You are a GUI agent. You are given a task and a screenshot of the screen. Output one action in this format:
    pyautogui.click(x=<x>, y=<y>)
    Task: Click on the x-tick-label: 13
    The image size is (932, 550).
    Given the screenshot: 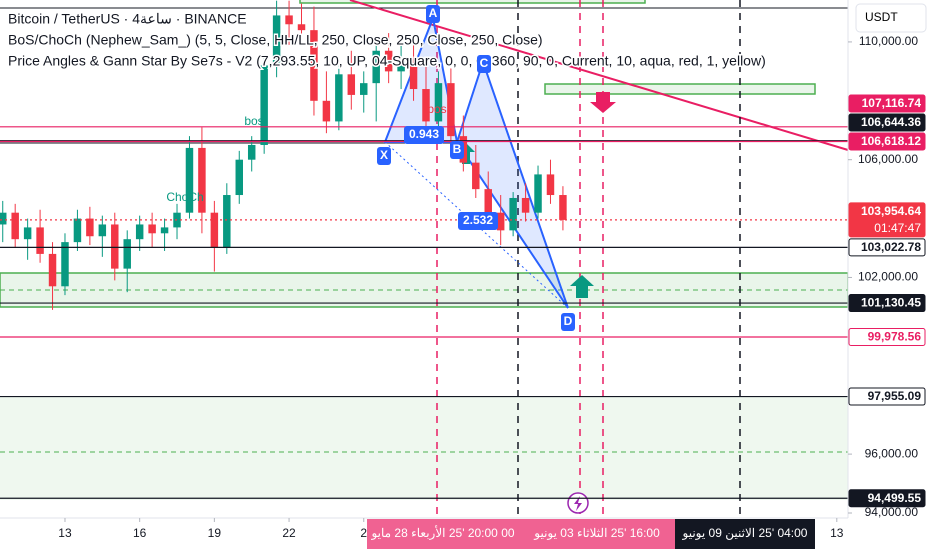 What is the action you would take?
    pyautogui.click(x=837, y=533)
    